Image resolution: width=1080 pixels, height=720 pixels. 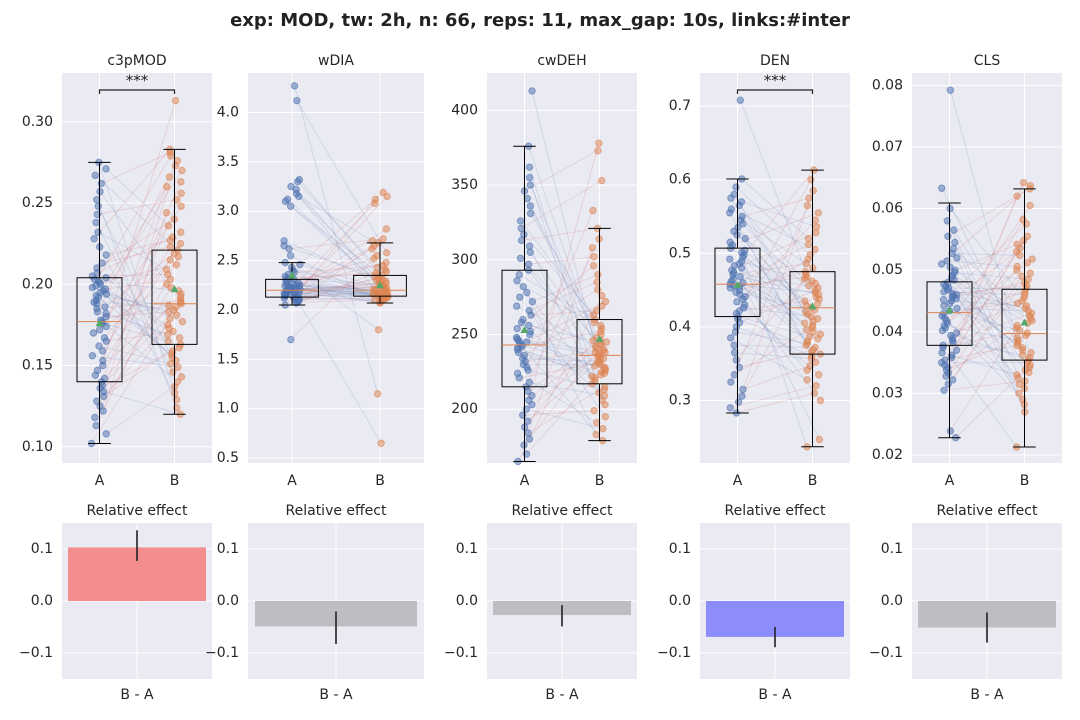 I want to click on mean-marker-a, so click(x=292, y=275).